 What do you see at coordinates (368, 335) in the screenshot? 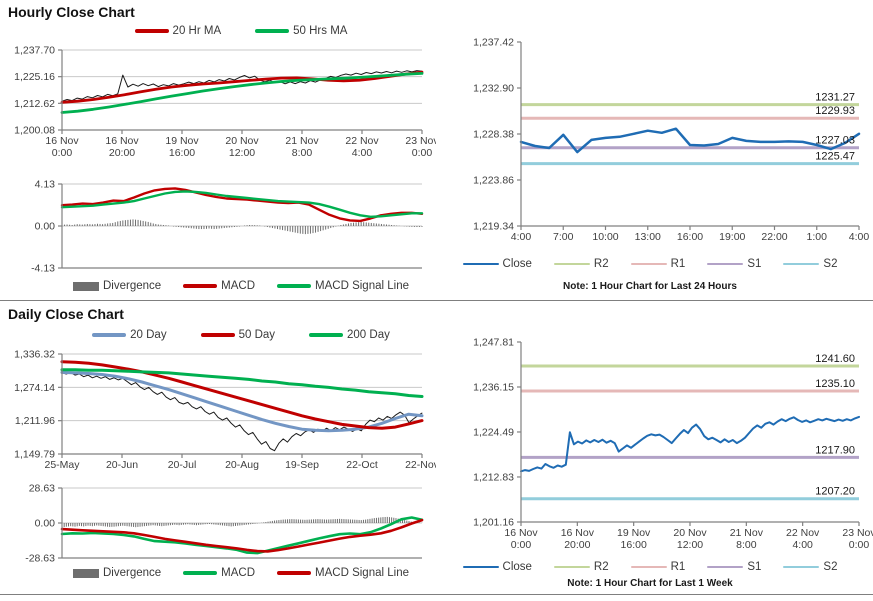
I see `legend-label: 200 Day` at bounding box center [368, 335].